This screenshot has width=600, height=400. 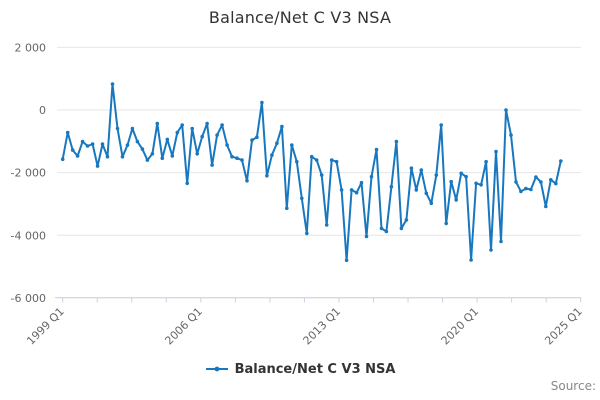 I want to click on y-axis-tick-label: -4 000, so click(x=28, y=235).